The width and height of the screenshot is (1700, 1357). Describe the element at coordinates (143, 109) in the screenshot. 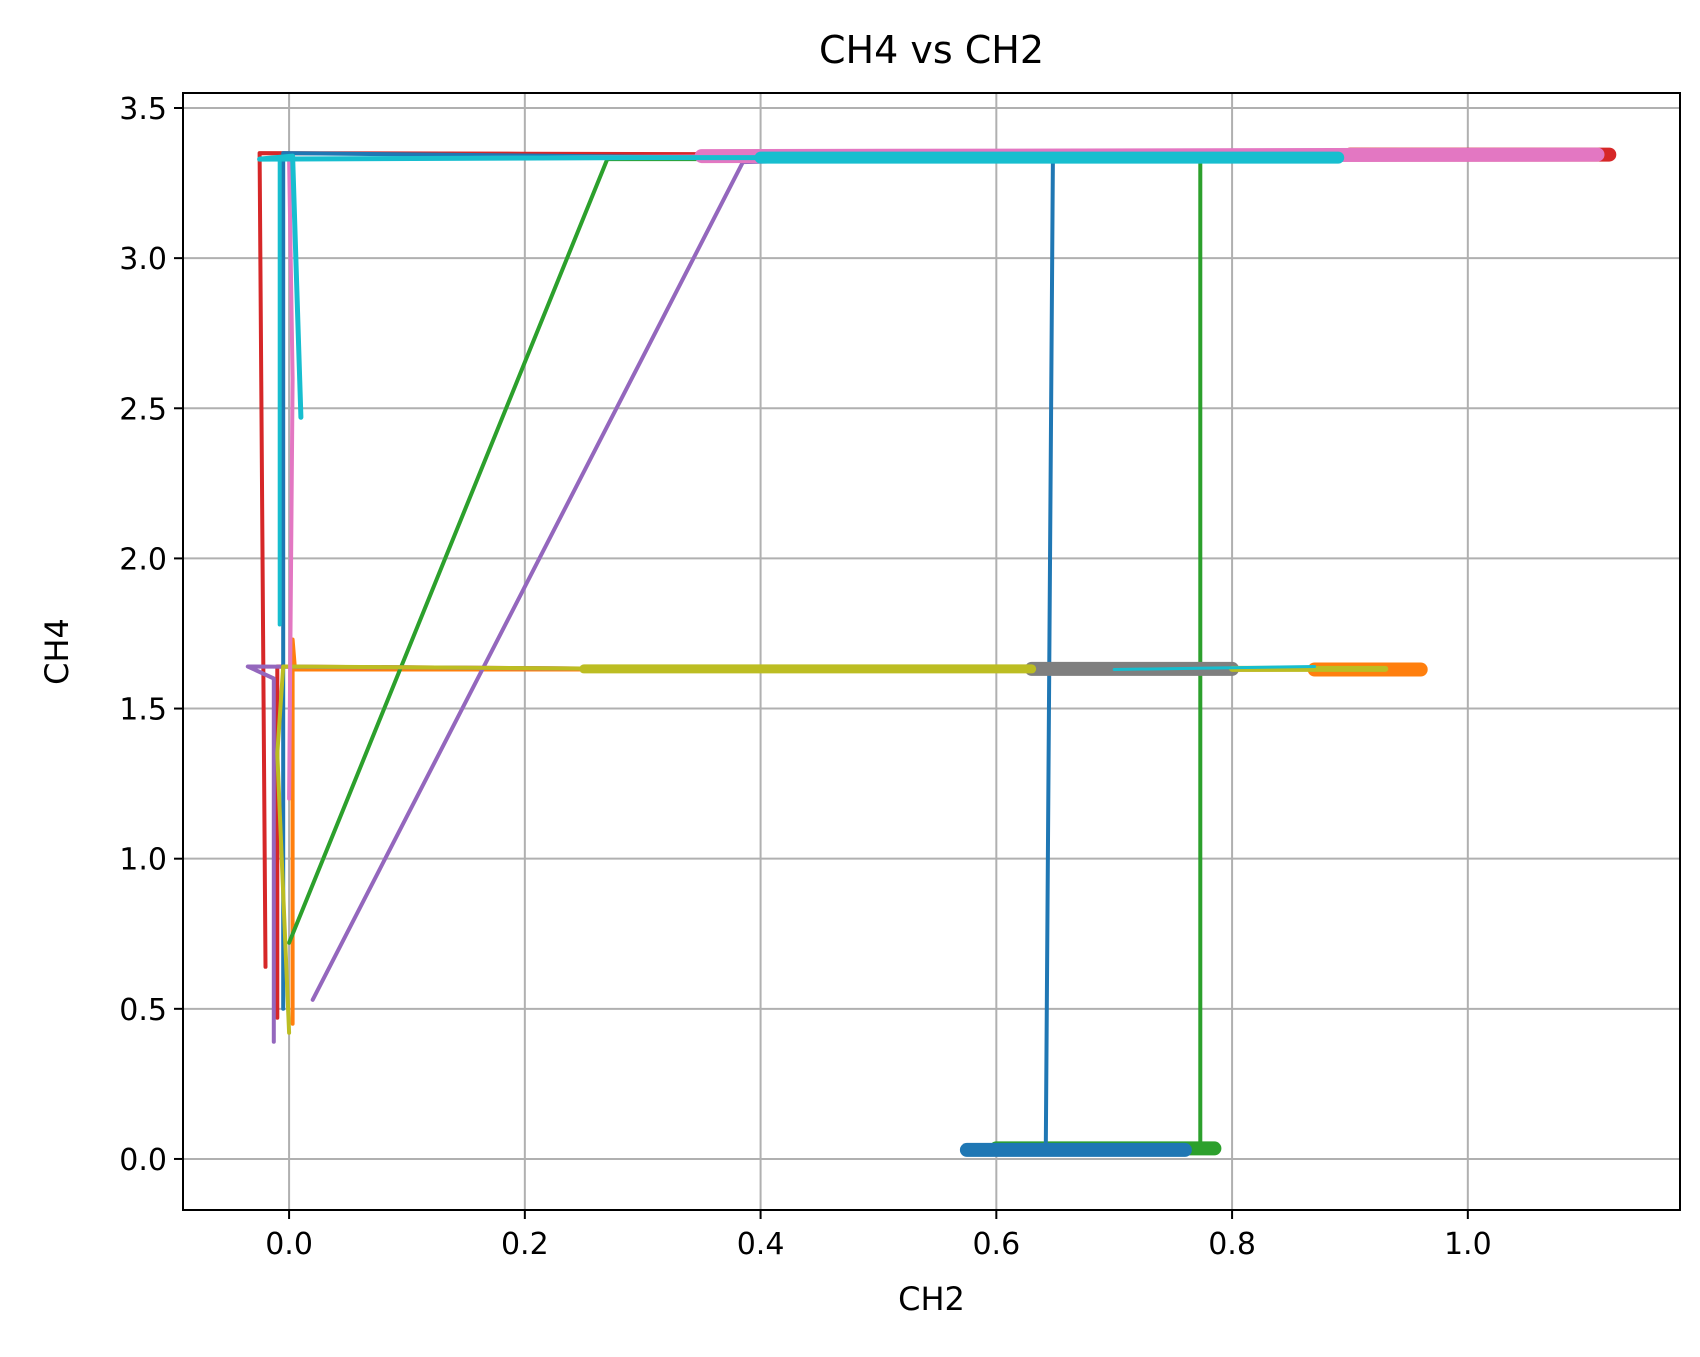

I see `y-tick-label: 3.5` at that location.